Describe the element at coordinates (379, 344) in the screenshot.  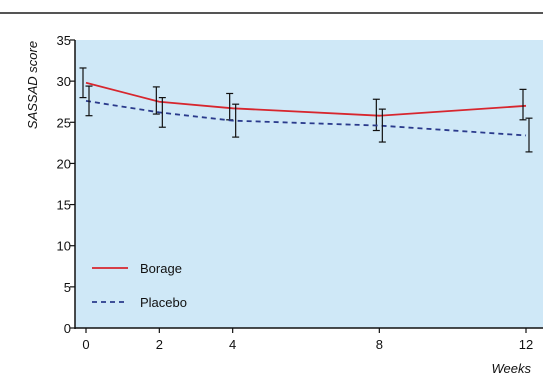
I see `x-tick-label: 8` at that location.